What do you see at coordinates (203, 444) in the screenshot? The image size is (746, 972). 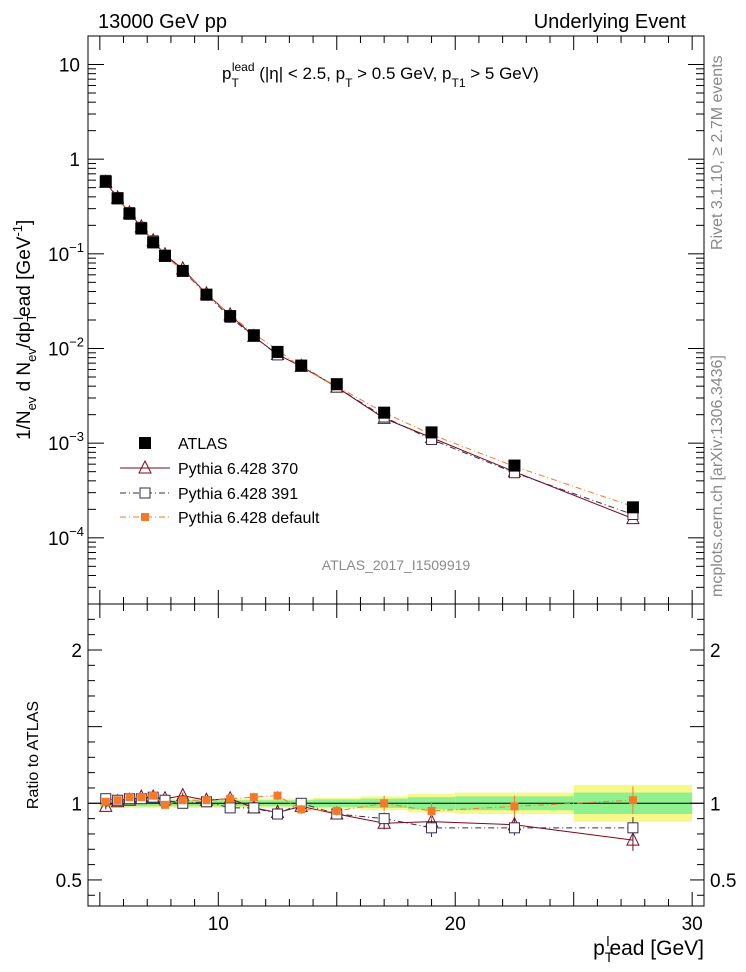 I see `legend-label-atlas: ATLAS` at bounding box center [203, 444].